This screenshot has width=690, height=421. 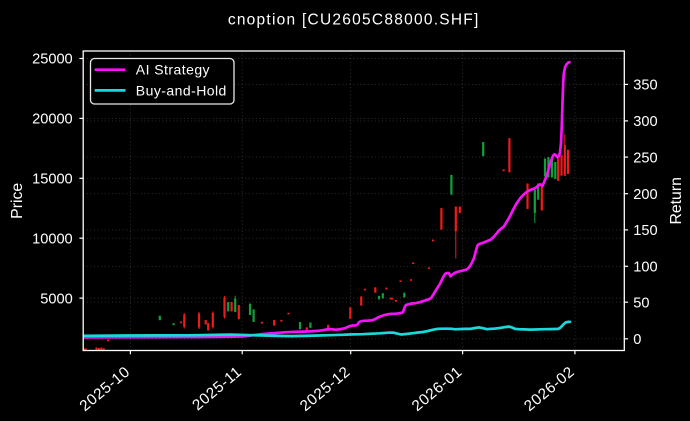 What do you see at coordinates (56, 299) in the screenshot?
I see `svg-text: 5000` at bounding box center [56, 299].